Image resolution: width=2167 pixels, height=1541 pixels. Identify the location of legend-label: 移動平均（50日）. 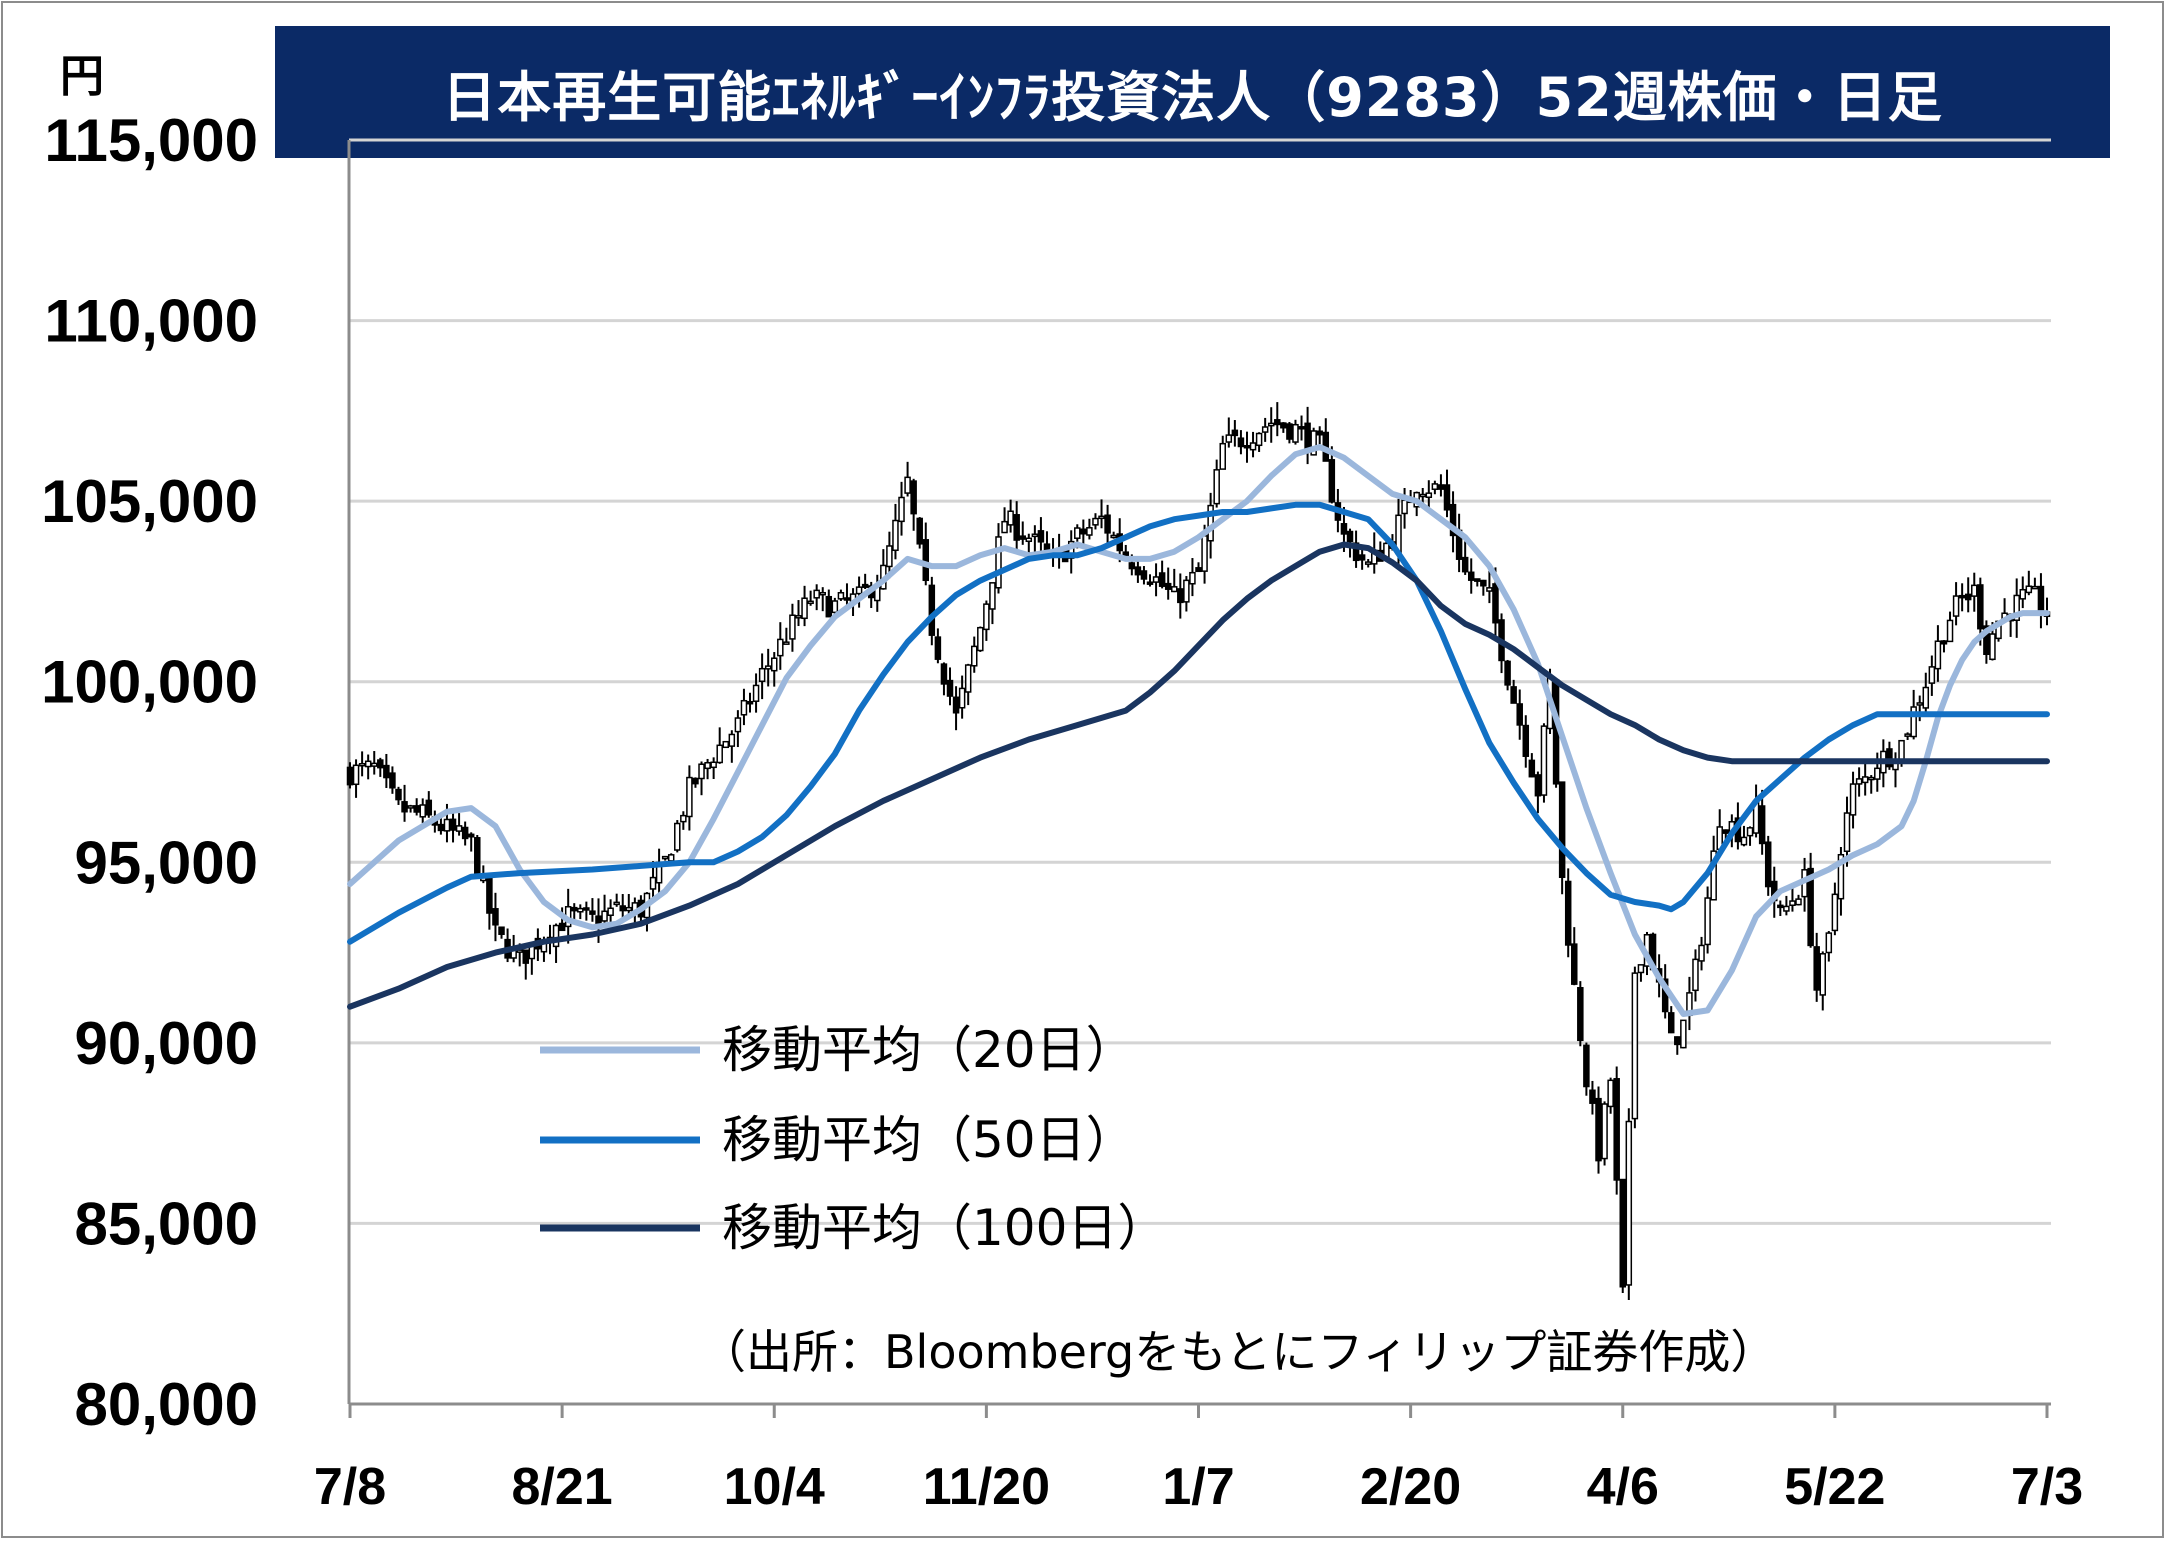
(929, 1140).